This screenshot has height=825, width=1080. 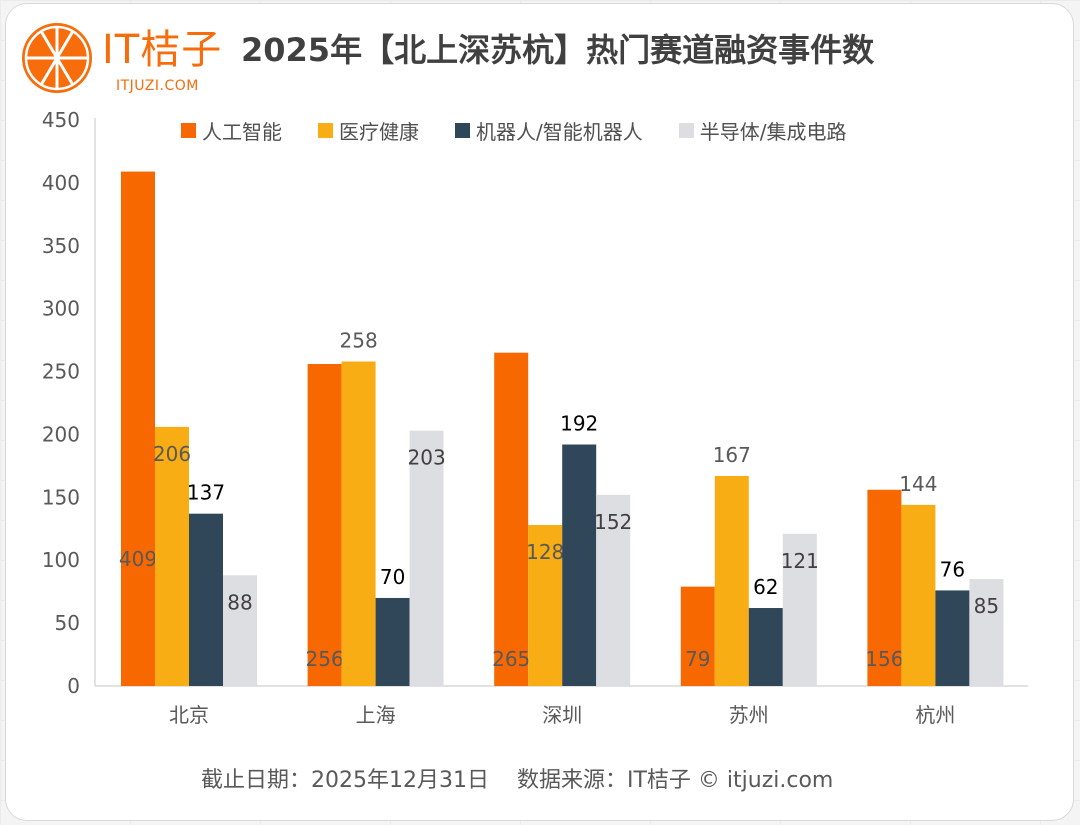 What do you see at coordinates (61, 372) in the screenshot?
I see `y-tick-label: 250` at bounding box center [61, 372].